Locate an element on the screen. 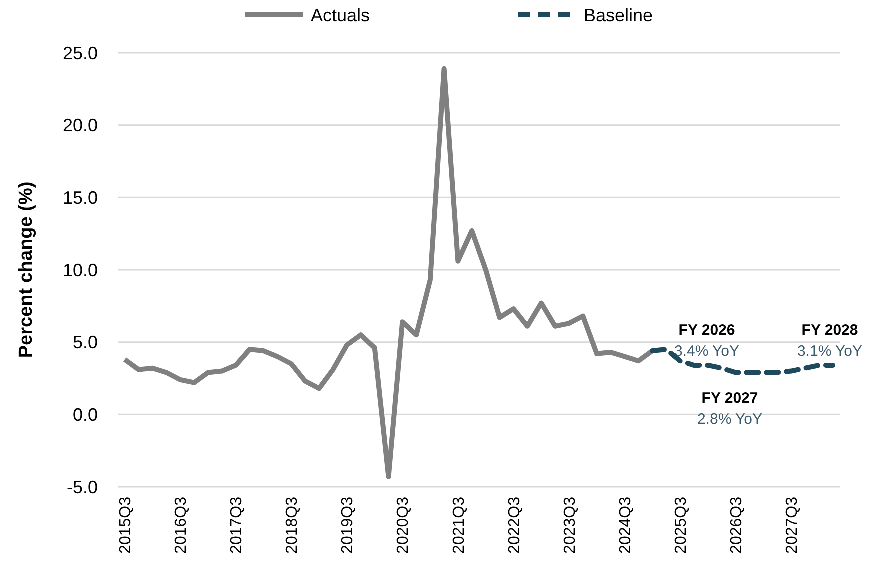 The height and width of the screenshot is (574, 873). y-tick-label: 5.0 is located at coordinates (85, 342).